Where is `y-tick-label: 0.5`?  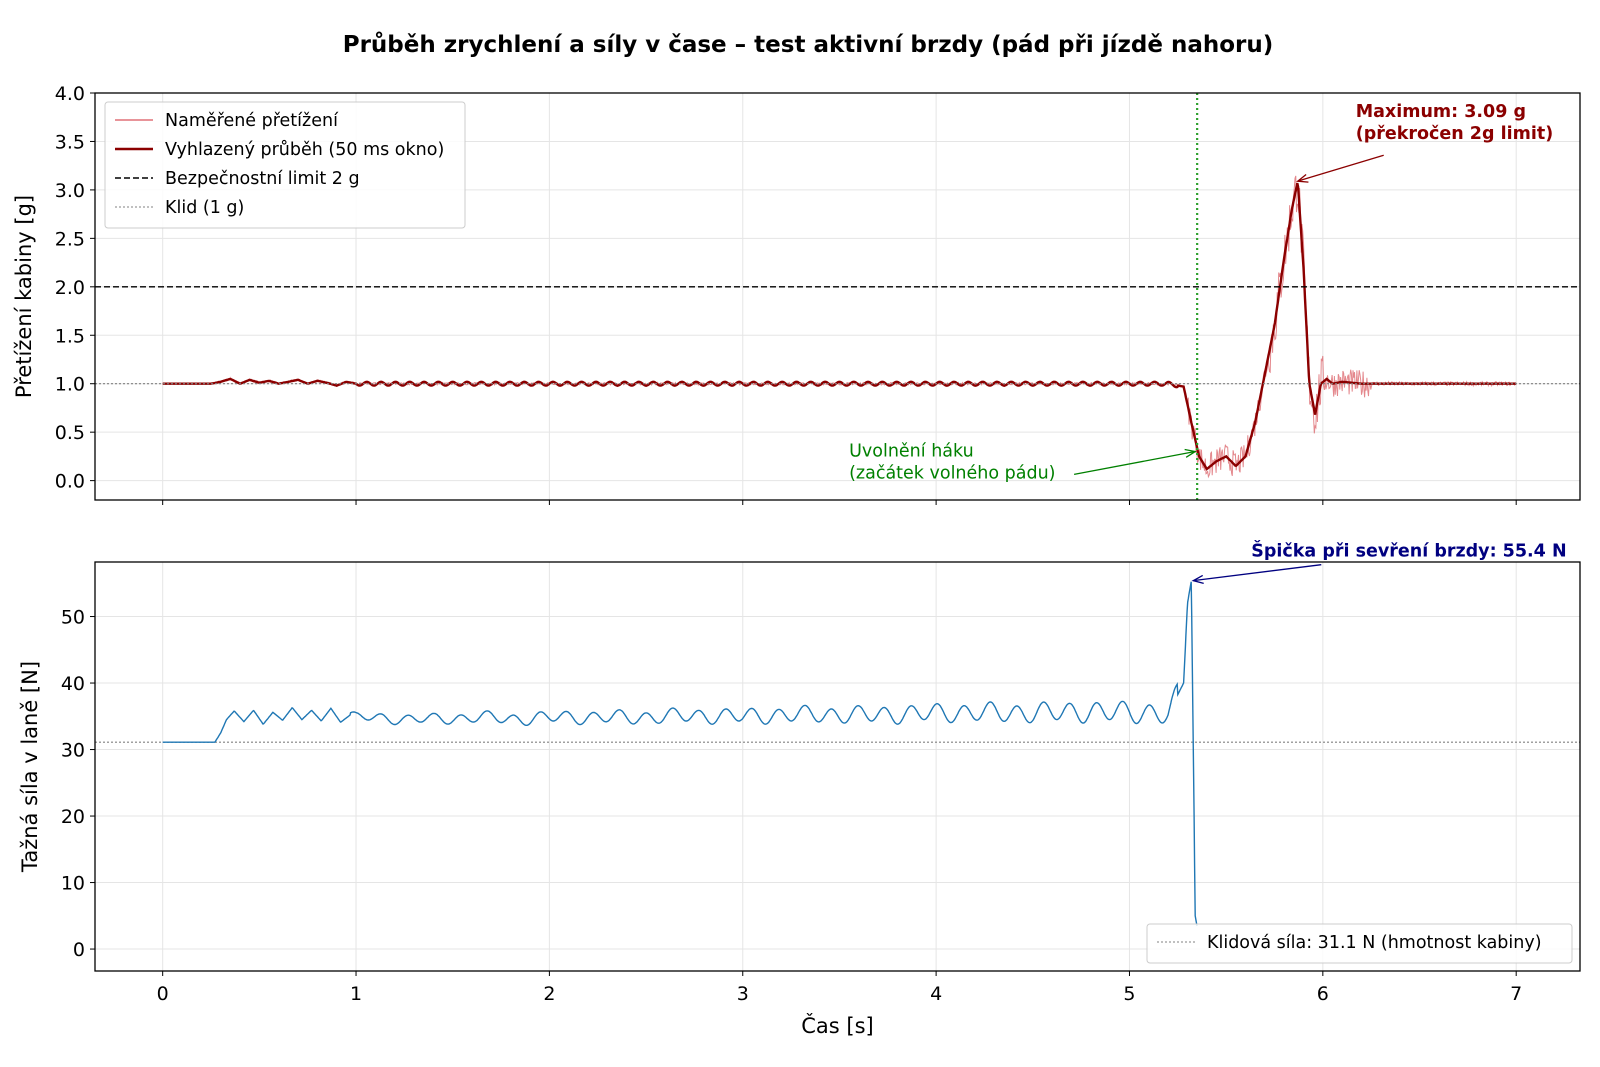 y-tick-label: 0.5 is located at coordinates (70, 433).